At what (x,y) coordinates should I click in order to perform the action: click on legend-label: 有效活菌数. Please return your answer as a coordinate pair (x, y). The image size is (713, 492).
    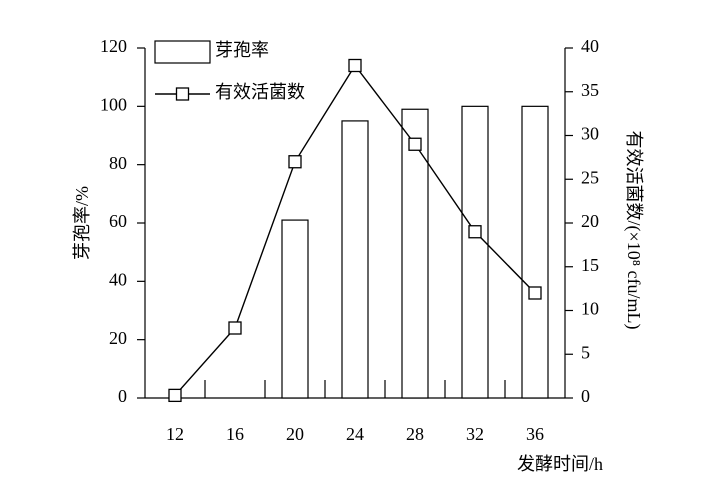
    Looking at the image, I should click on (260, 92).